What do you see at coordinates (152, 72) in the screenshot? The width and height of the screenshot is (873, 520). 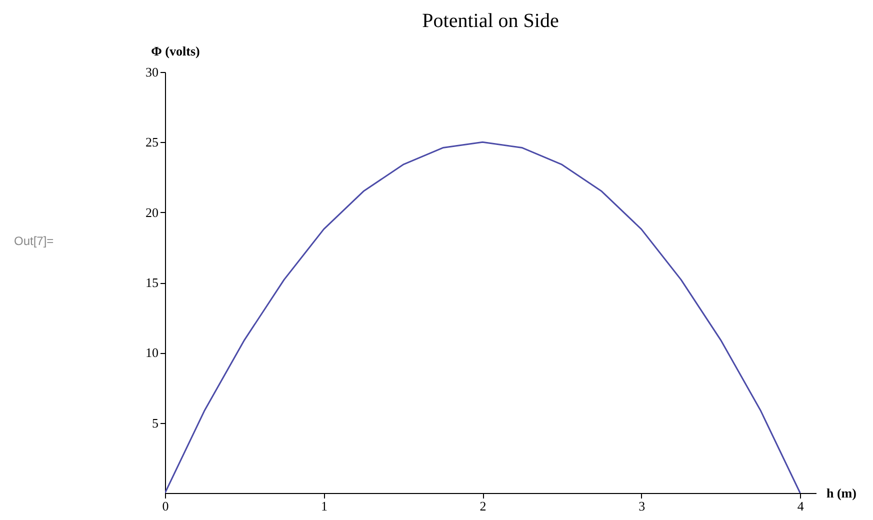 I see `y-tick-label: 30` at bounding box center [152, 72].